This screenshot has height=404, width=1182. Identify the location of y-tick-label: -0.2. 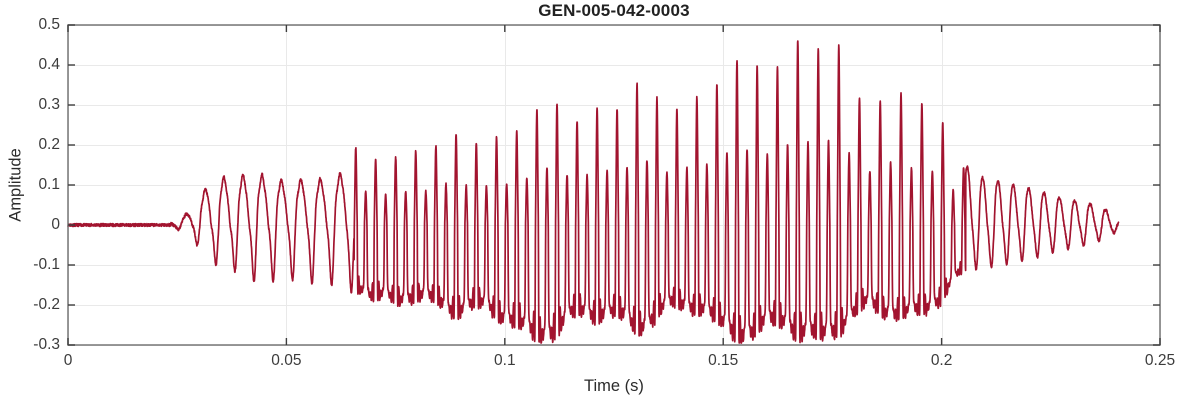
(46, 304).